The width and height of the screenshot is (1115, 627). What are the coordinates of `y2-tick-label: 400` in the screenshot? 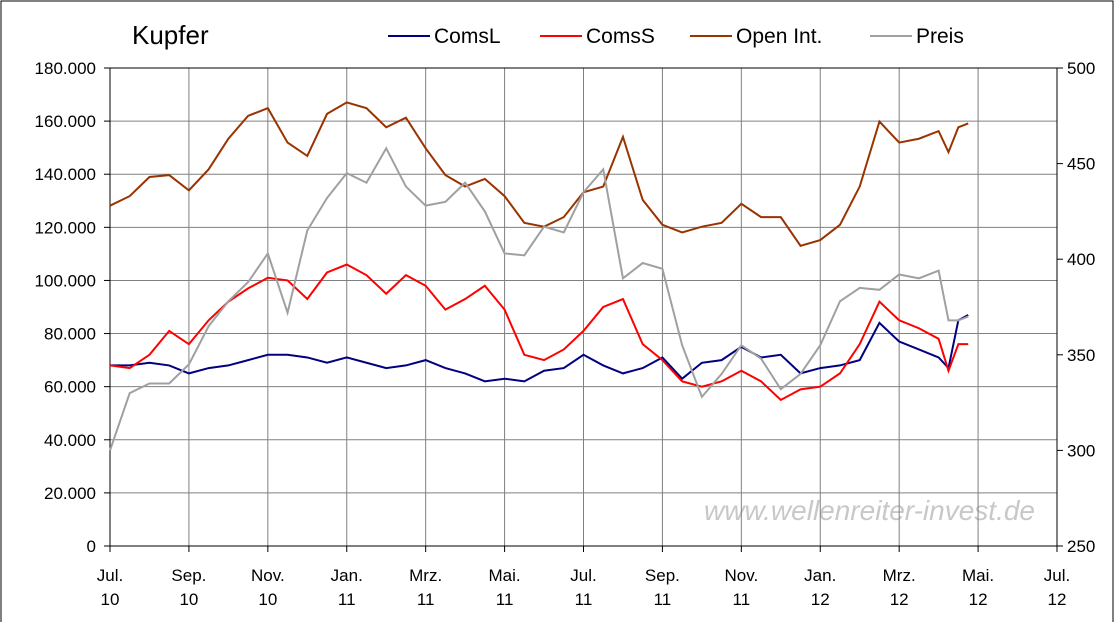 It's located at (1081, 259).